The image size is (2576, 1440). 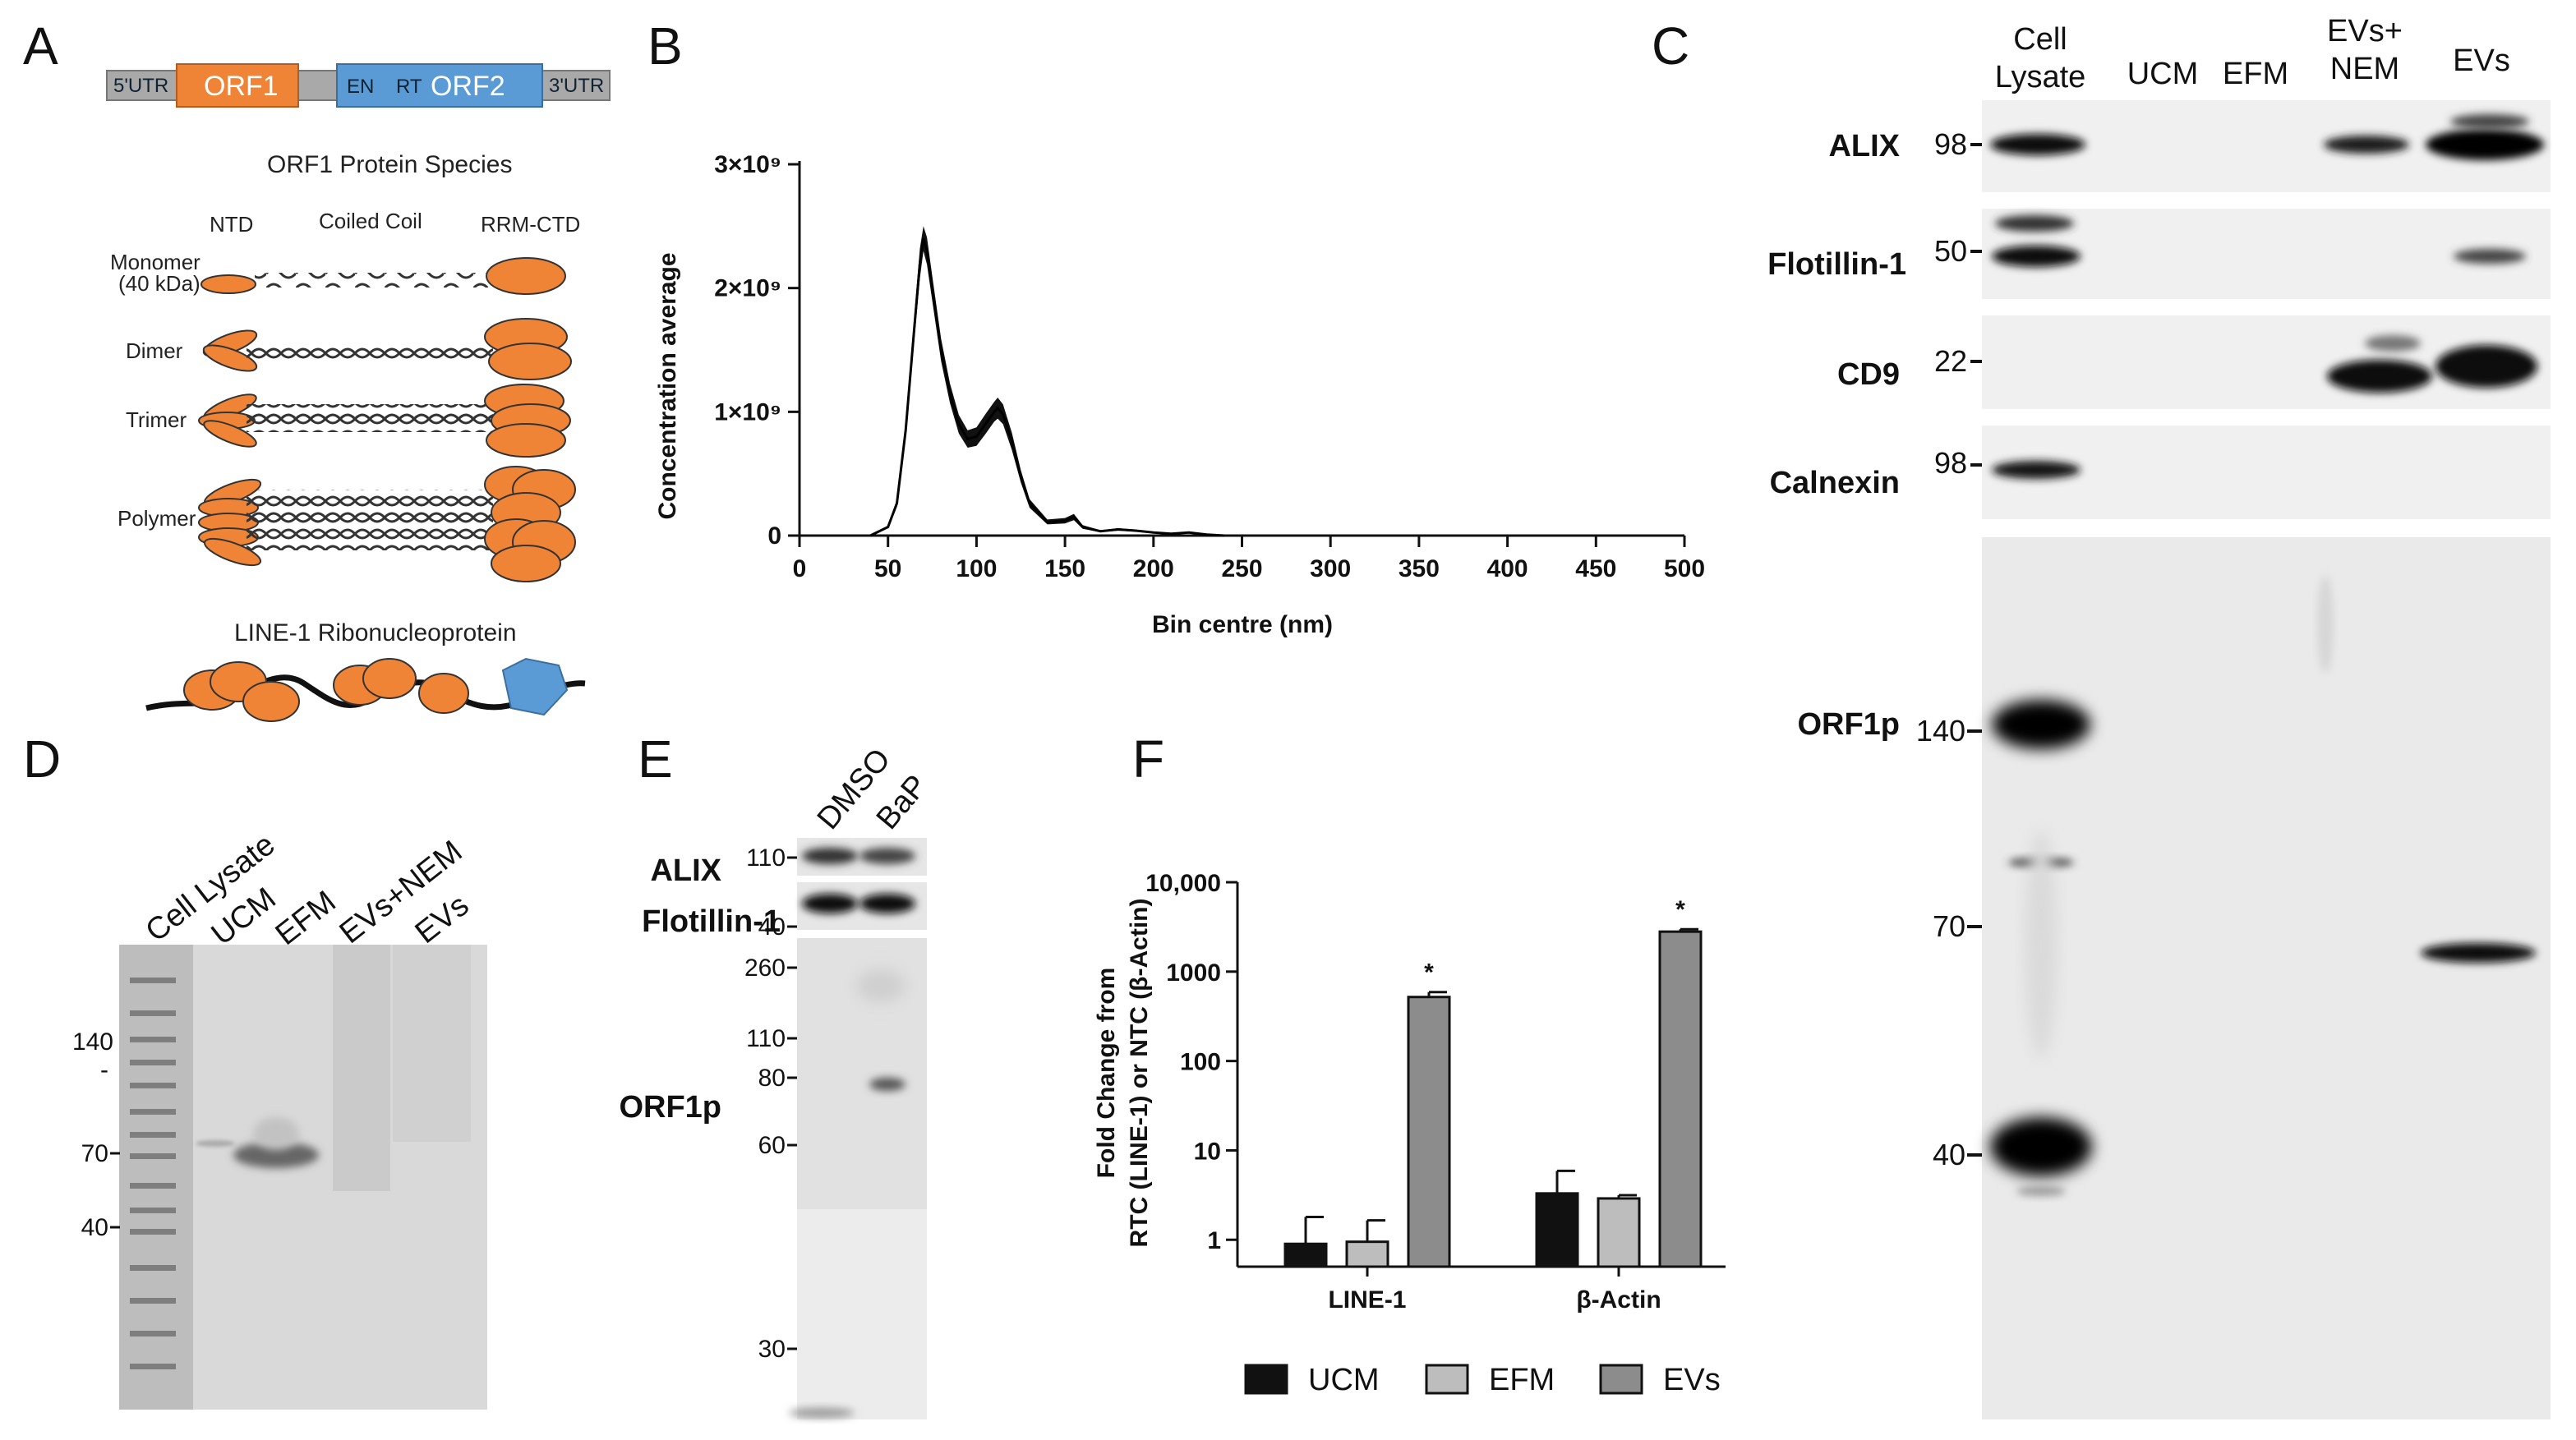 What do you see at coordinates (1868, 374) in the screenshot?
I see `c-row-cd9: CD9` at bounding box center [1868, 374].